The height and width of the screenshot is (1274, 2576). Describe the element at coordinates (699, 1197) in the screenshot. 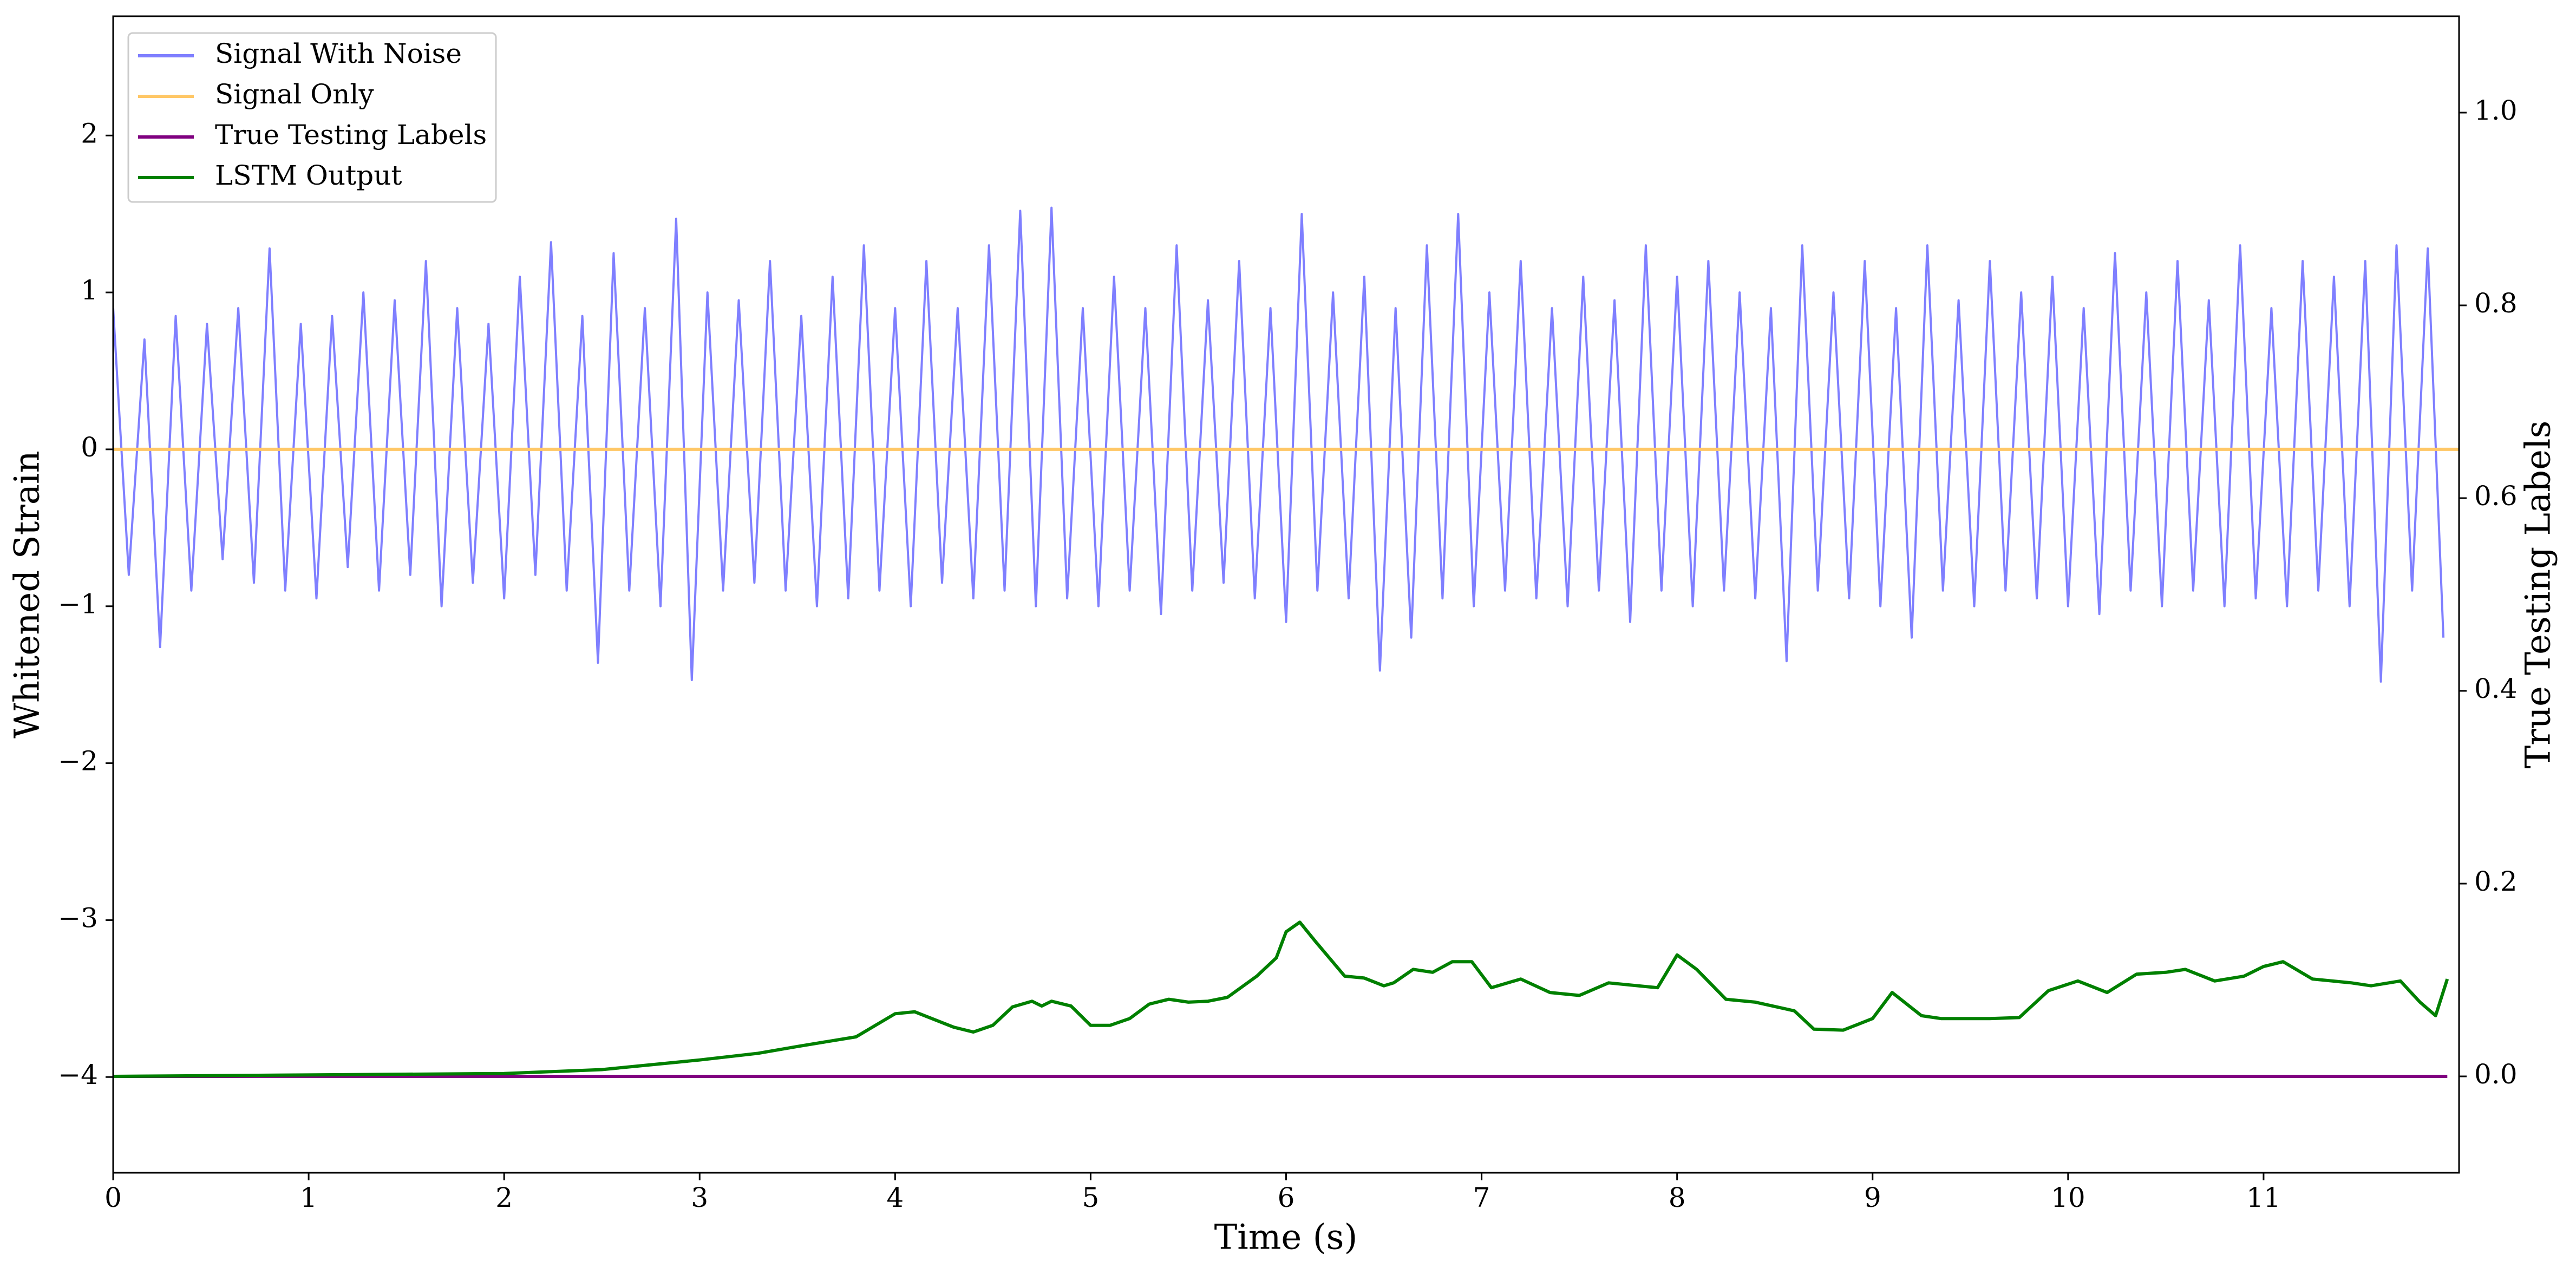

I see `x-tick-label: 3` at that location.